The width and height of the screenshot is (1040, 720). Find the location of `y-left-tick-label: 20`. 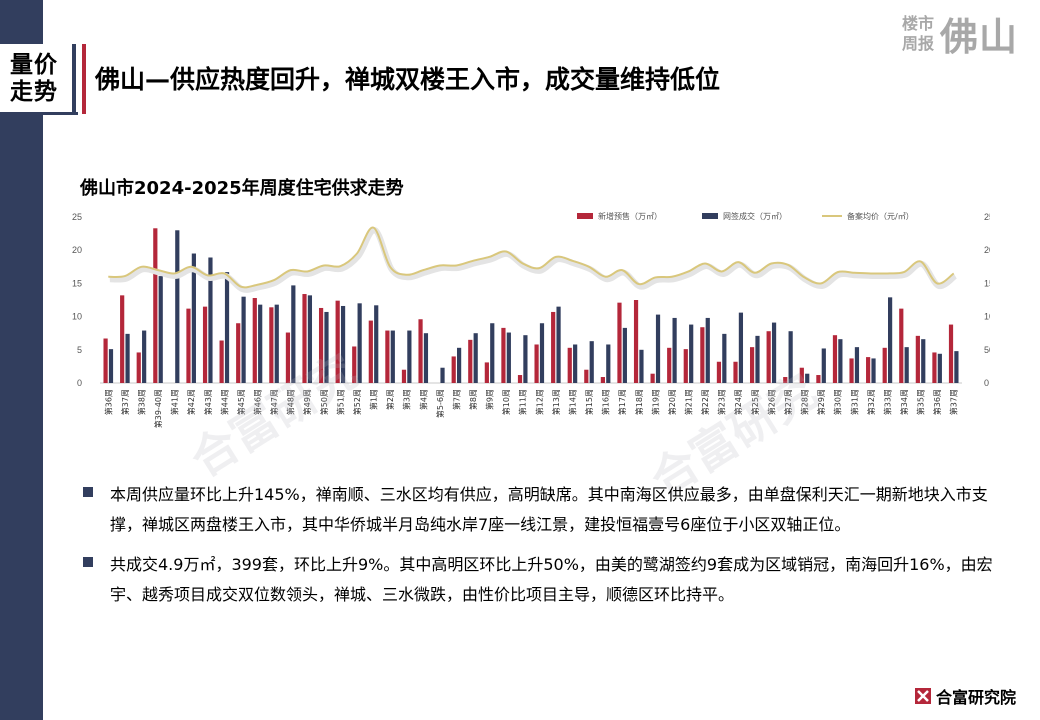

y-left-tick-label: 20 is located at coordinates (77, 250).